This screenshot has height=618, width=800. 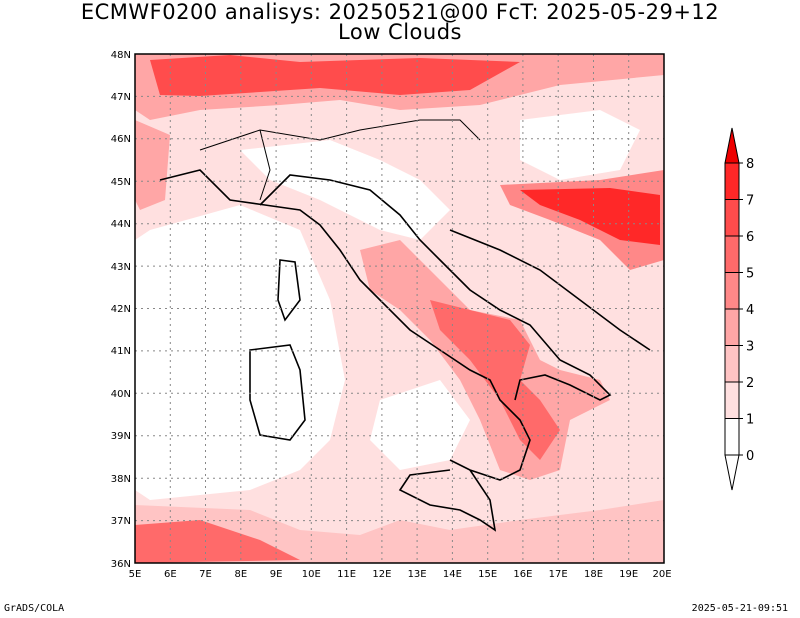 I want to click on lat-label: 48N, so click(x=121, y=55).